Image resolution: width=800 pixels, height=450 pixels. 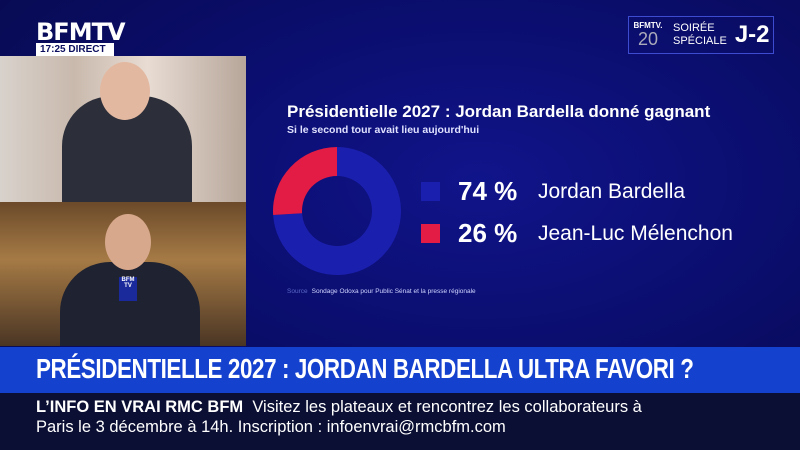 I want to click on special-evening-badge: BFMTV. 20 SOIRÉE SPÉCIALE J-2, so click(x=701, y=35).